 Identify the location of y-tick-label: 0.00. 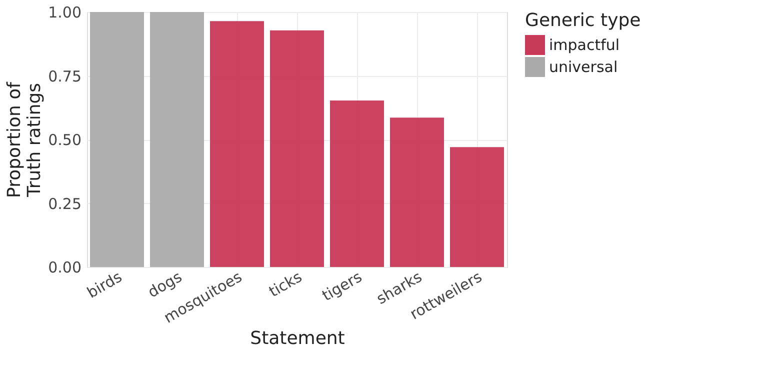
(65, 267).